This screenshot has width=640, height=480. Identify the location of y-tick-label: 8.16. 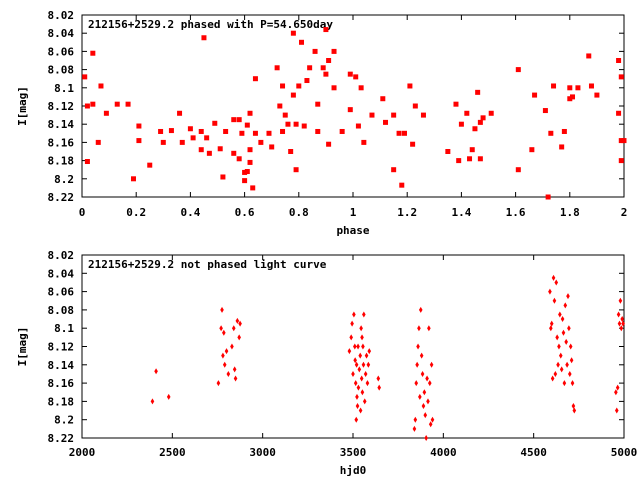
(61, 142).